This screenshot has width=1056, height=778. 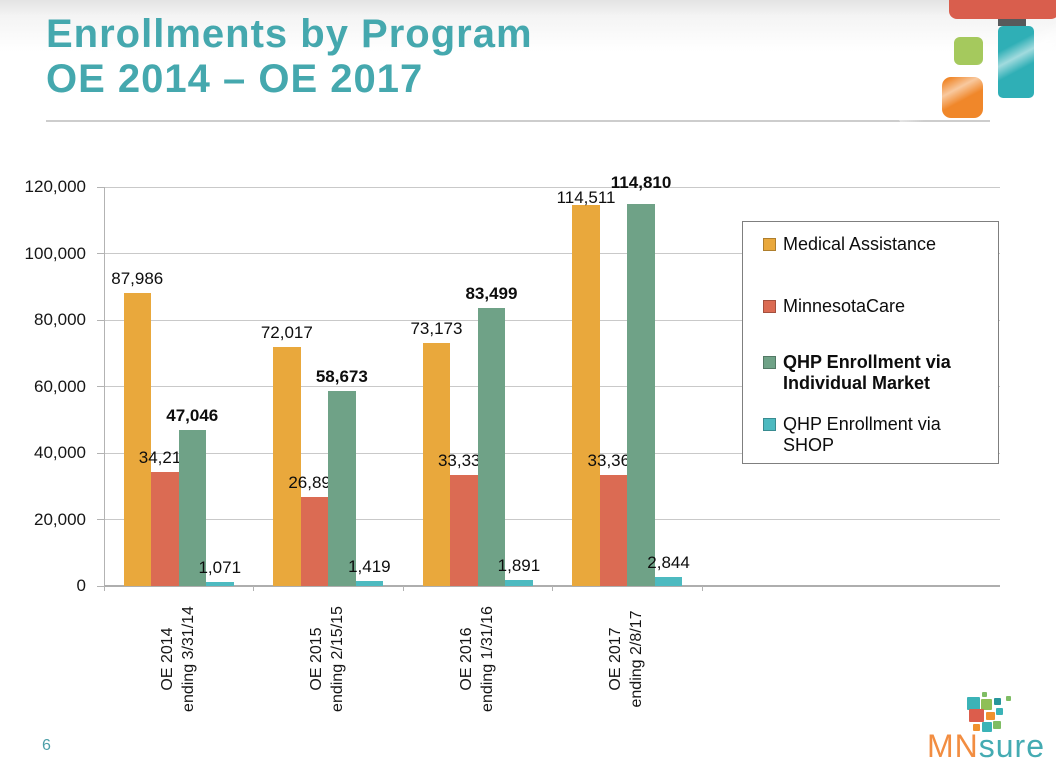 What do you see at coordinates (289, 34) in the screenshot?
I see `page-title-line1: Enrollments by Program` at bounding box center [289, 34].